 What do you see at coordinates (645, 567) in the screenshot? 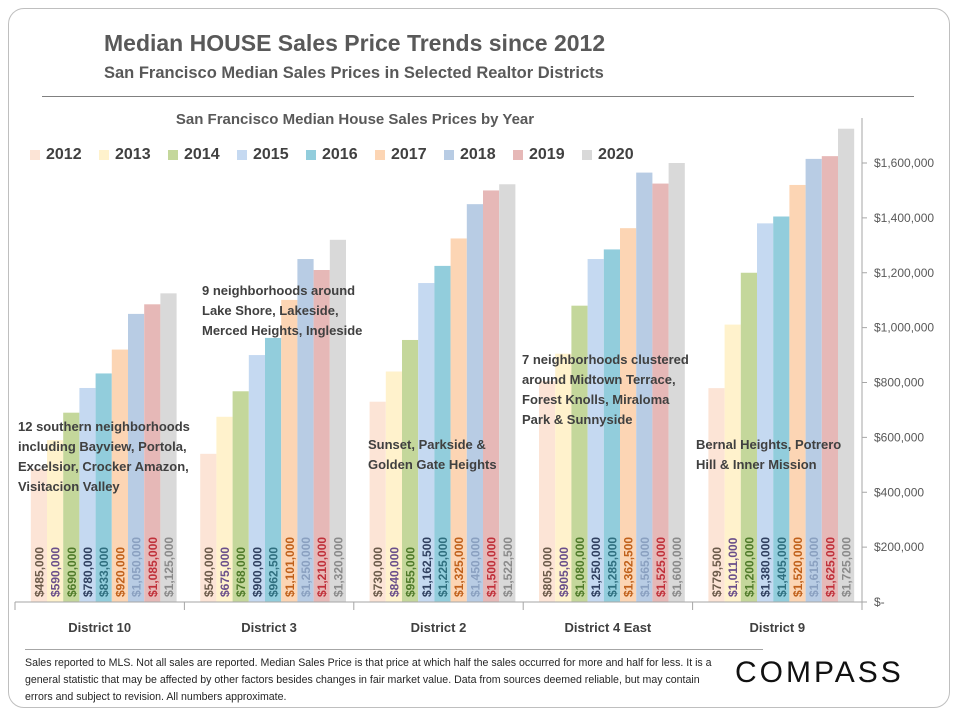
I see `data-label: $1,565,000` at bounding box center [645, 567].